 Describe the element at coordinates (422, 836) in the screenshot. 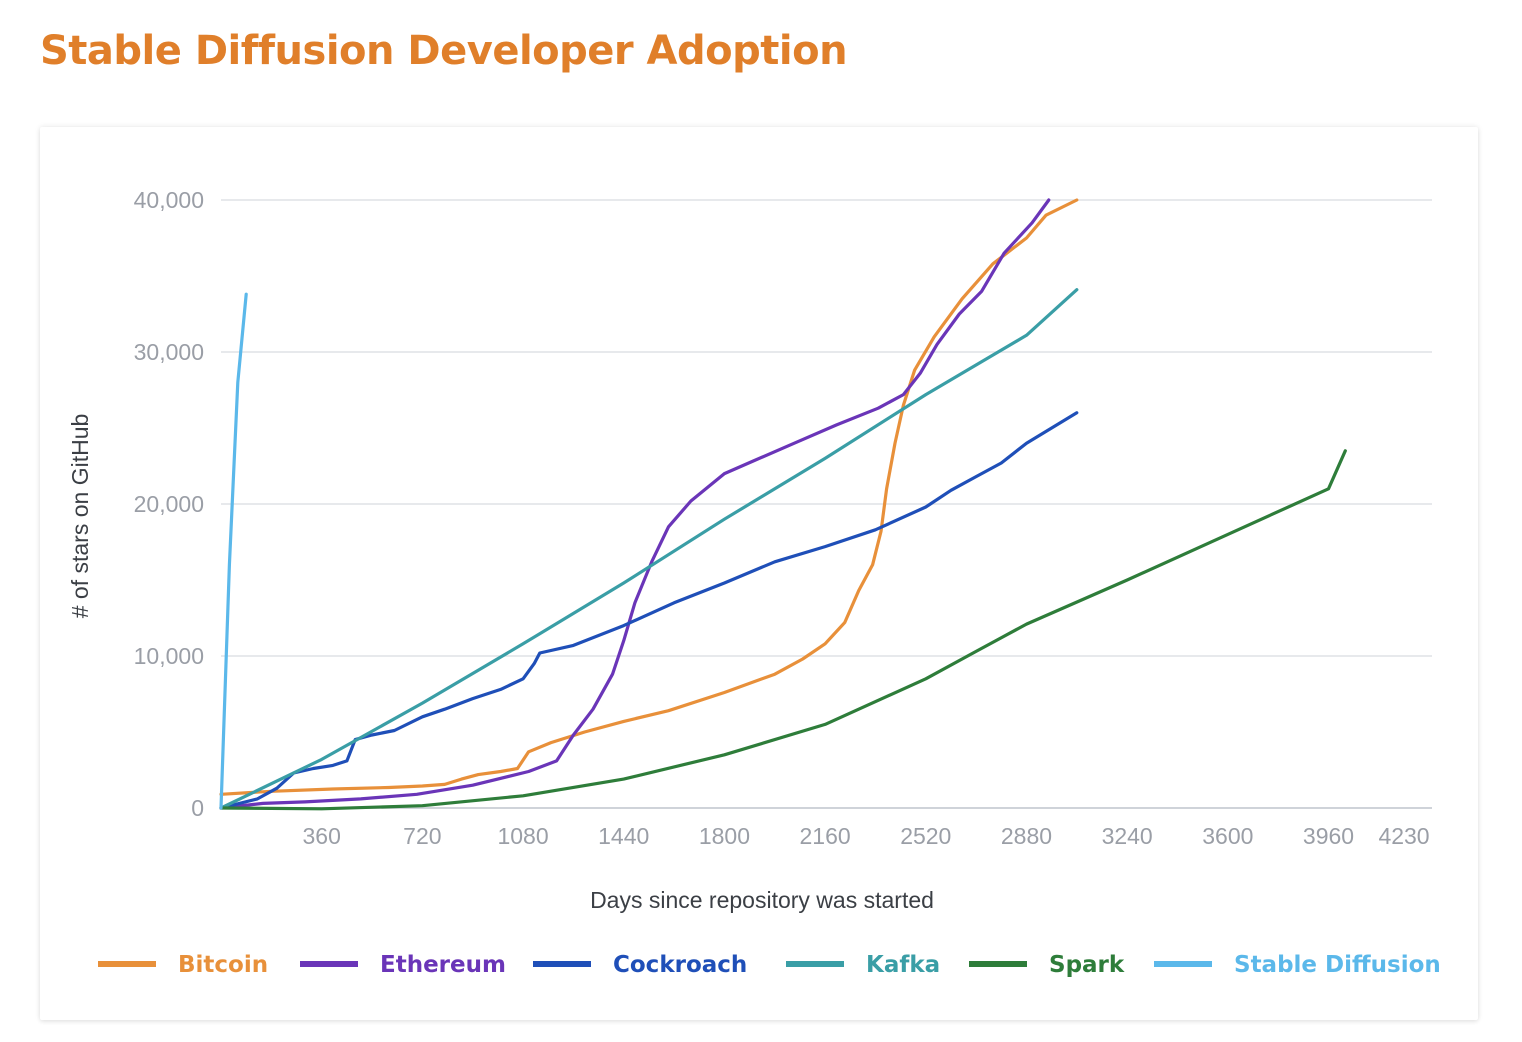

I see `x-tick-label: 720` at that location.